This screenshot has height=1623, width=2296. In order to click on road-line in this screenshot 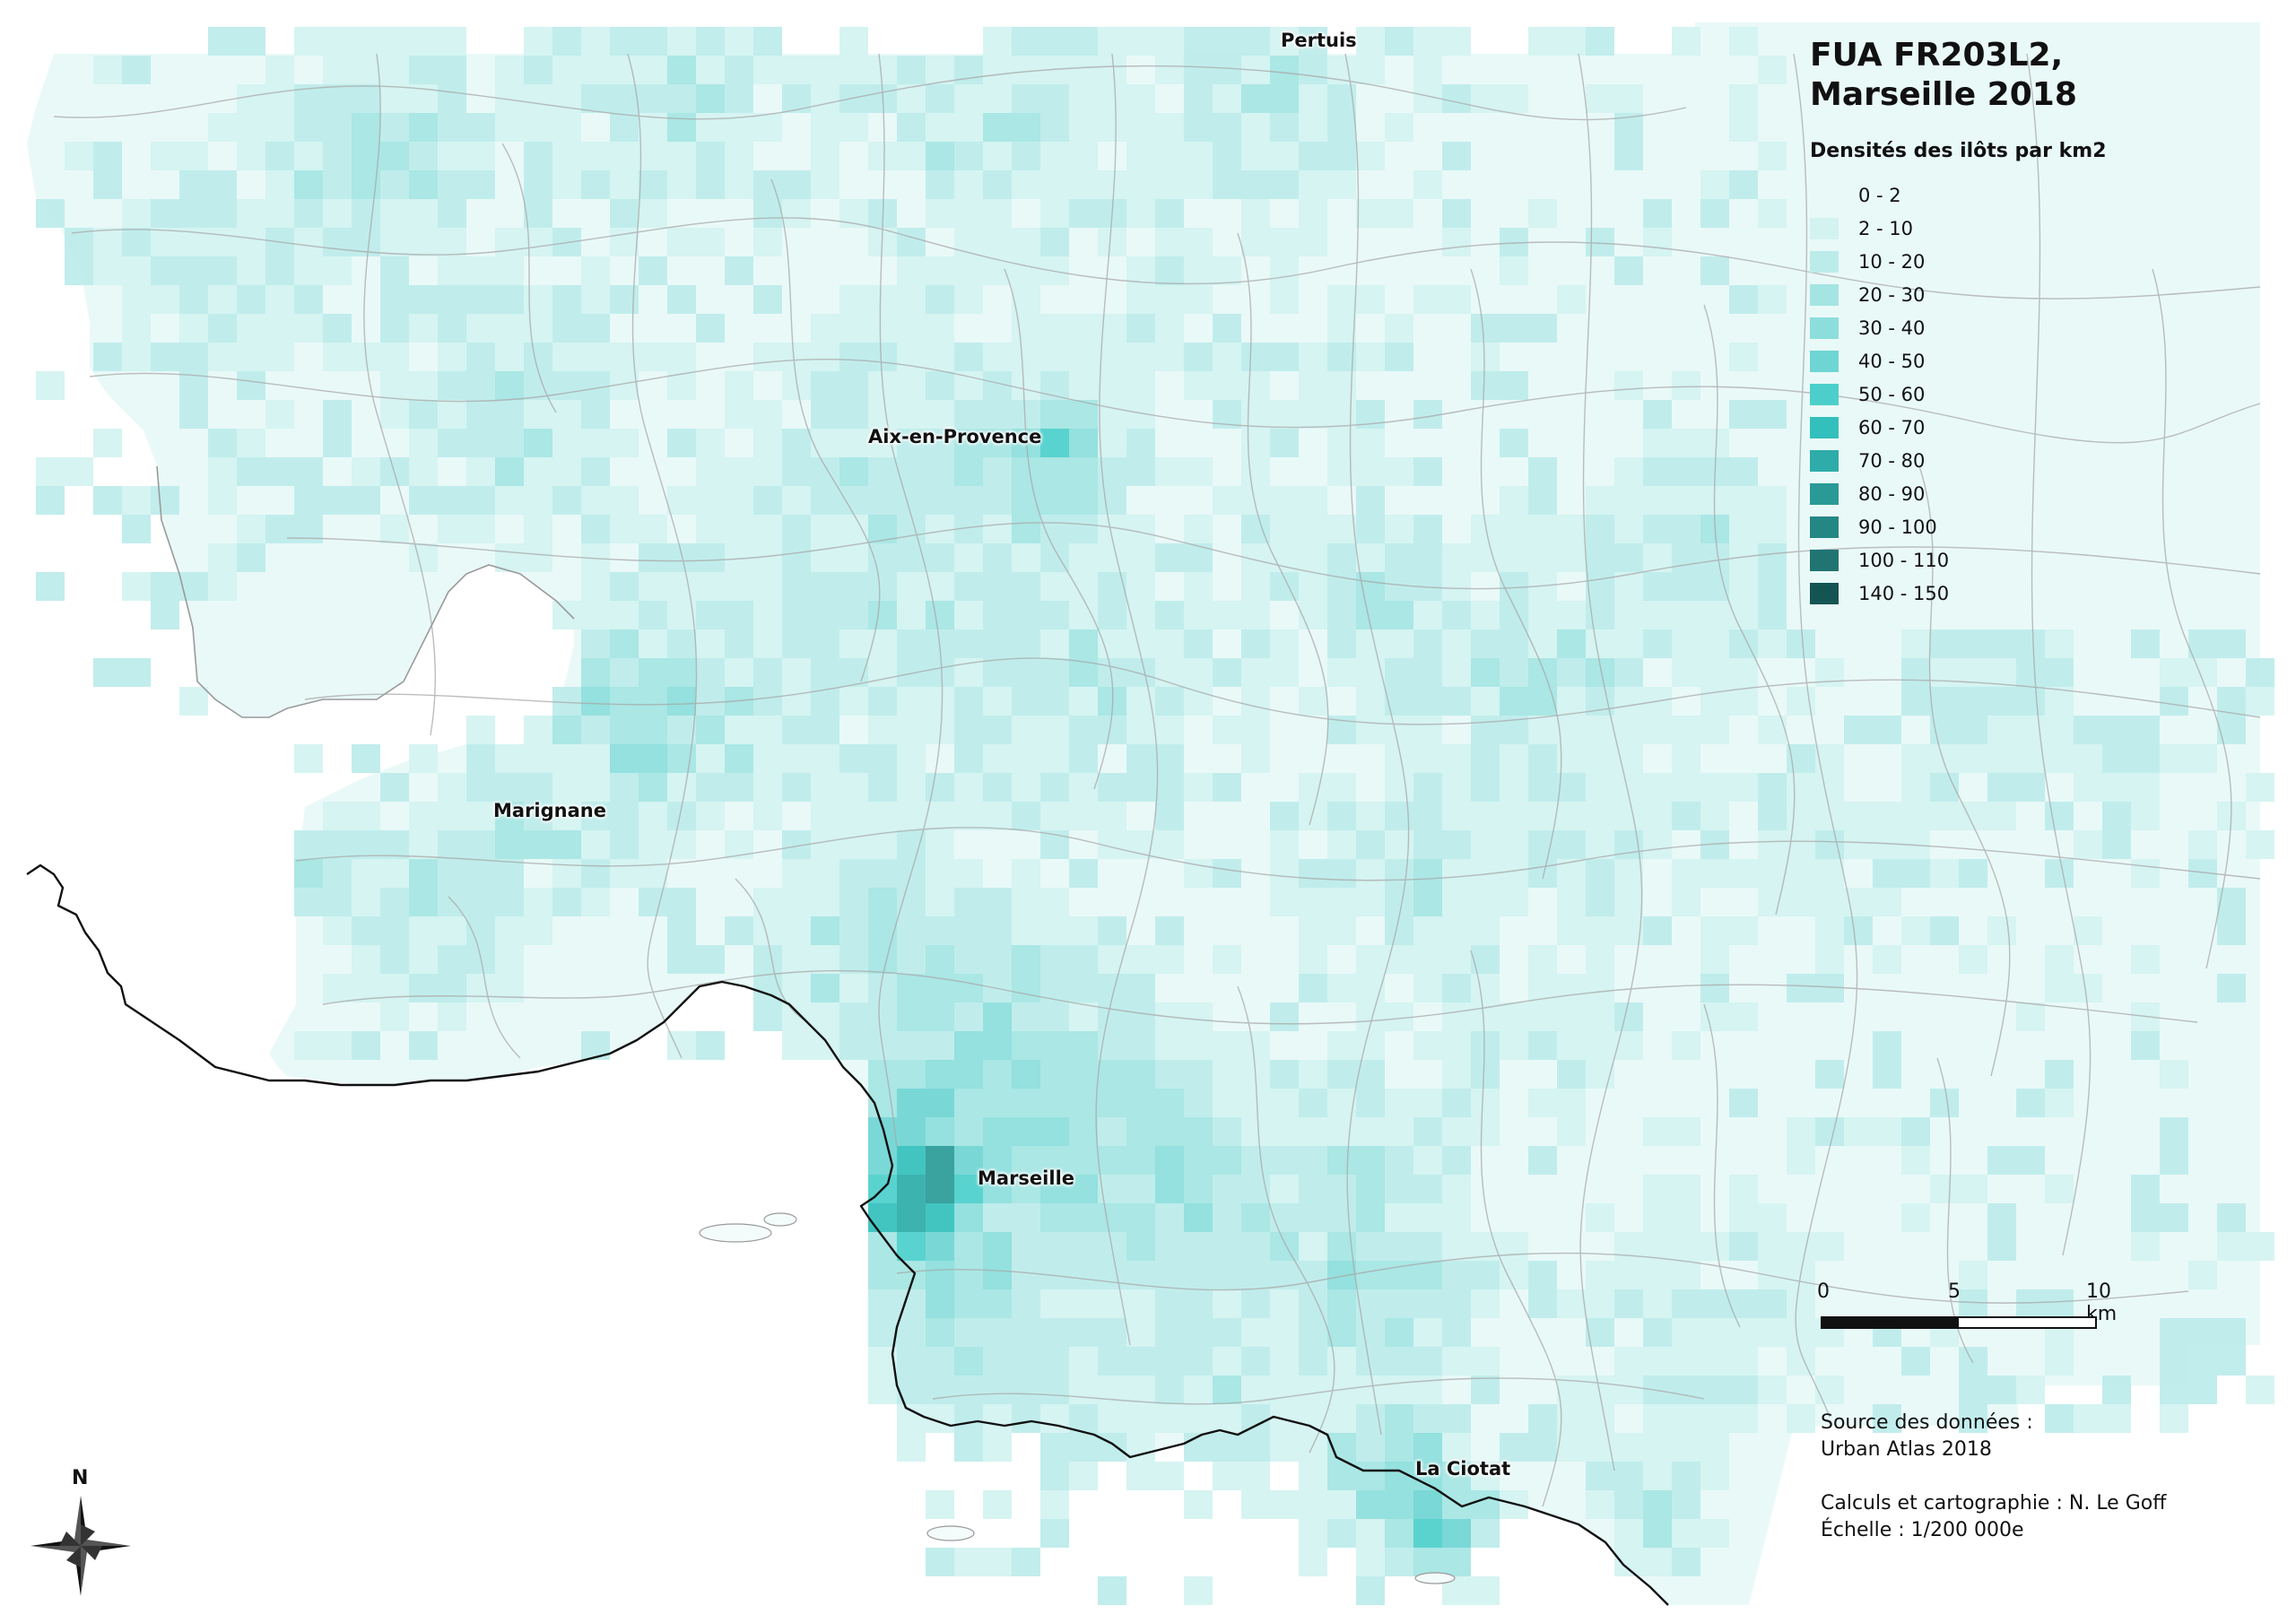, I will do `click(1283, 529)`.